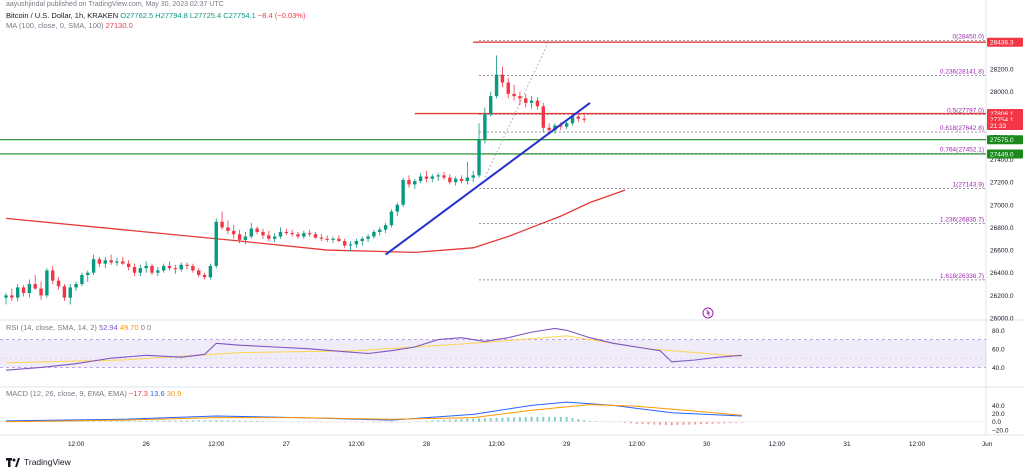 The height and width of the screenshot is (472, 1024). What do you see at coordinates (962, 150) in the screenshot?
I see `fib-level-label: 0.764(27452.1)` at bounding box center [962, 150].